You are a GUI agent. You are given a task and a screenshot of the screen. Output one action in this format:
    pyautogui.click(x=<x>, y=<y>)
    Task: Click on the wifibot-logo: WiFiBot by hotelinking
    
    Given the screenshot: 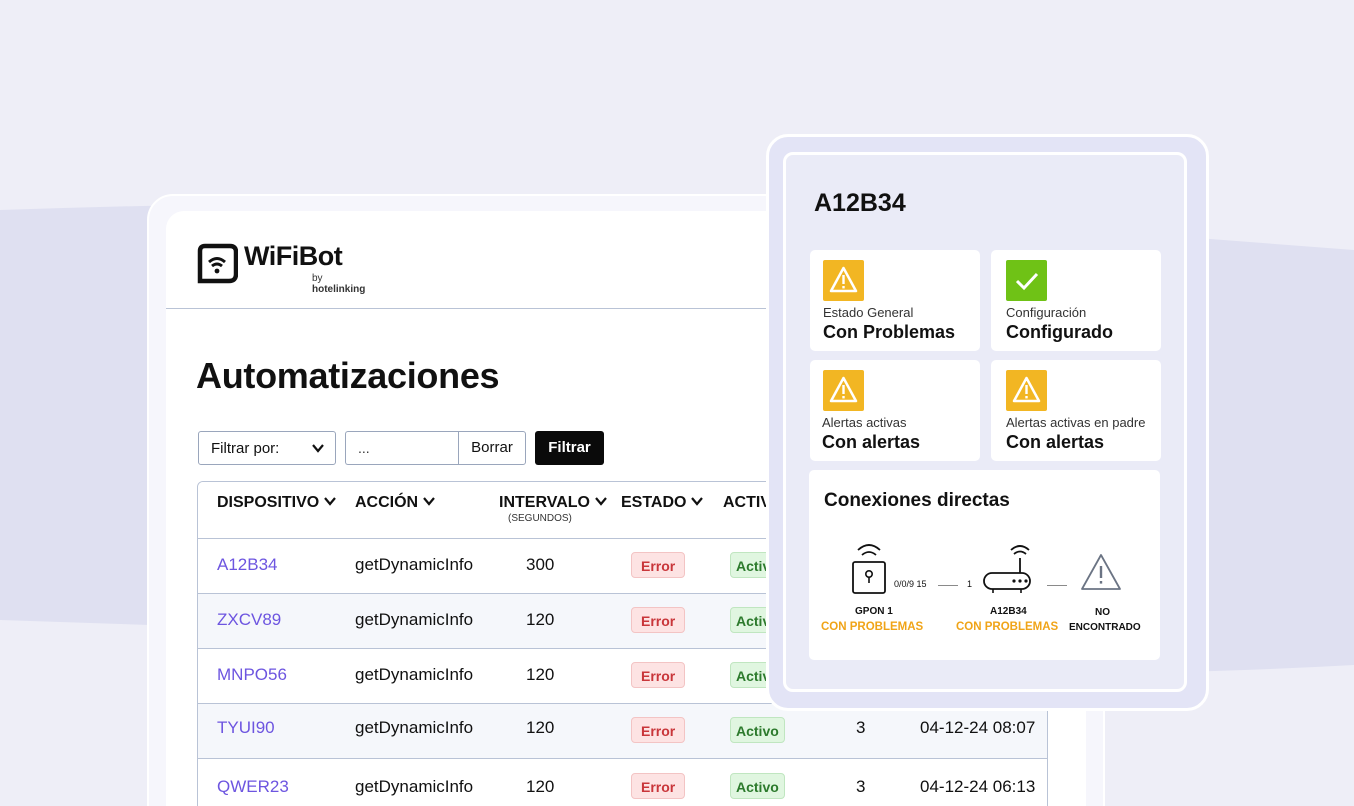 What is the action you would take?
    pyautogui.click(x=280, y=268)
    